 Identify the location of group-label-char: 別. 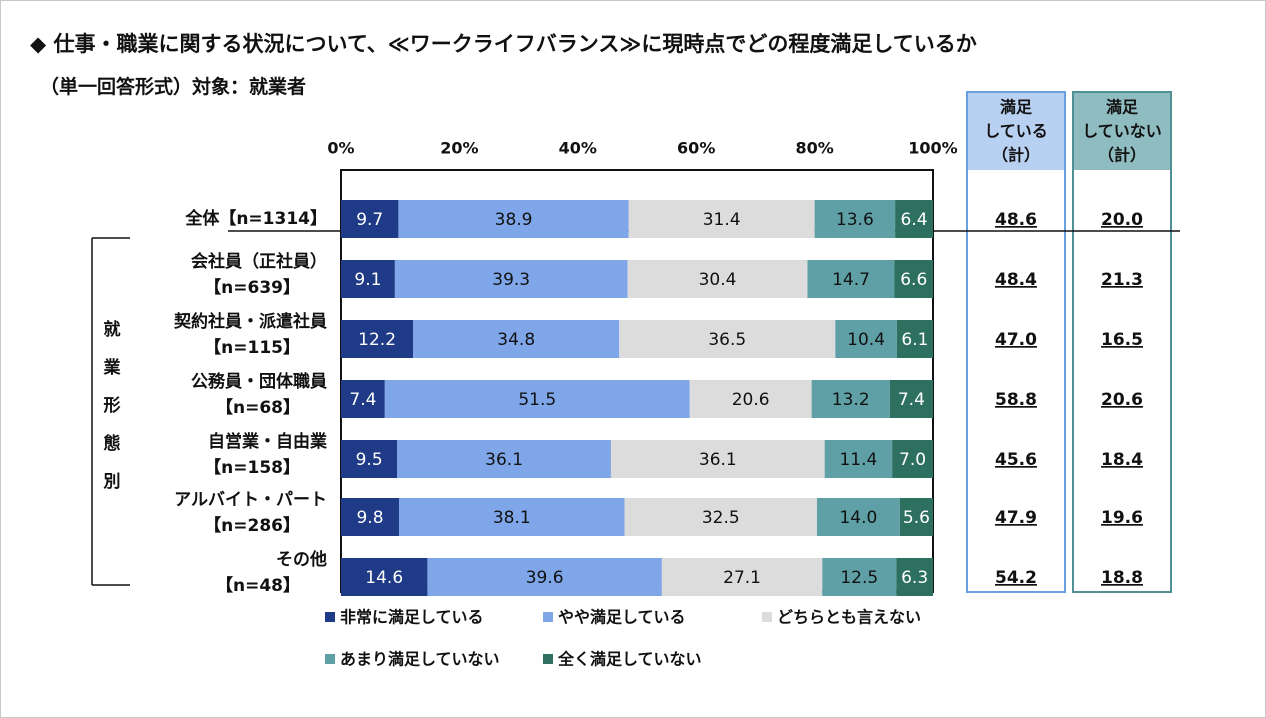
(112, 482).